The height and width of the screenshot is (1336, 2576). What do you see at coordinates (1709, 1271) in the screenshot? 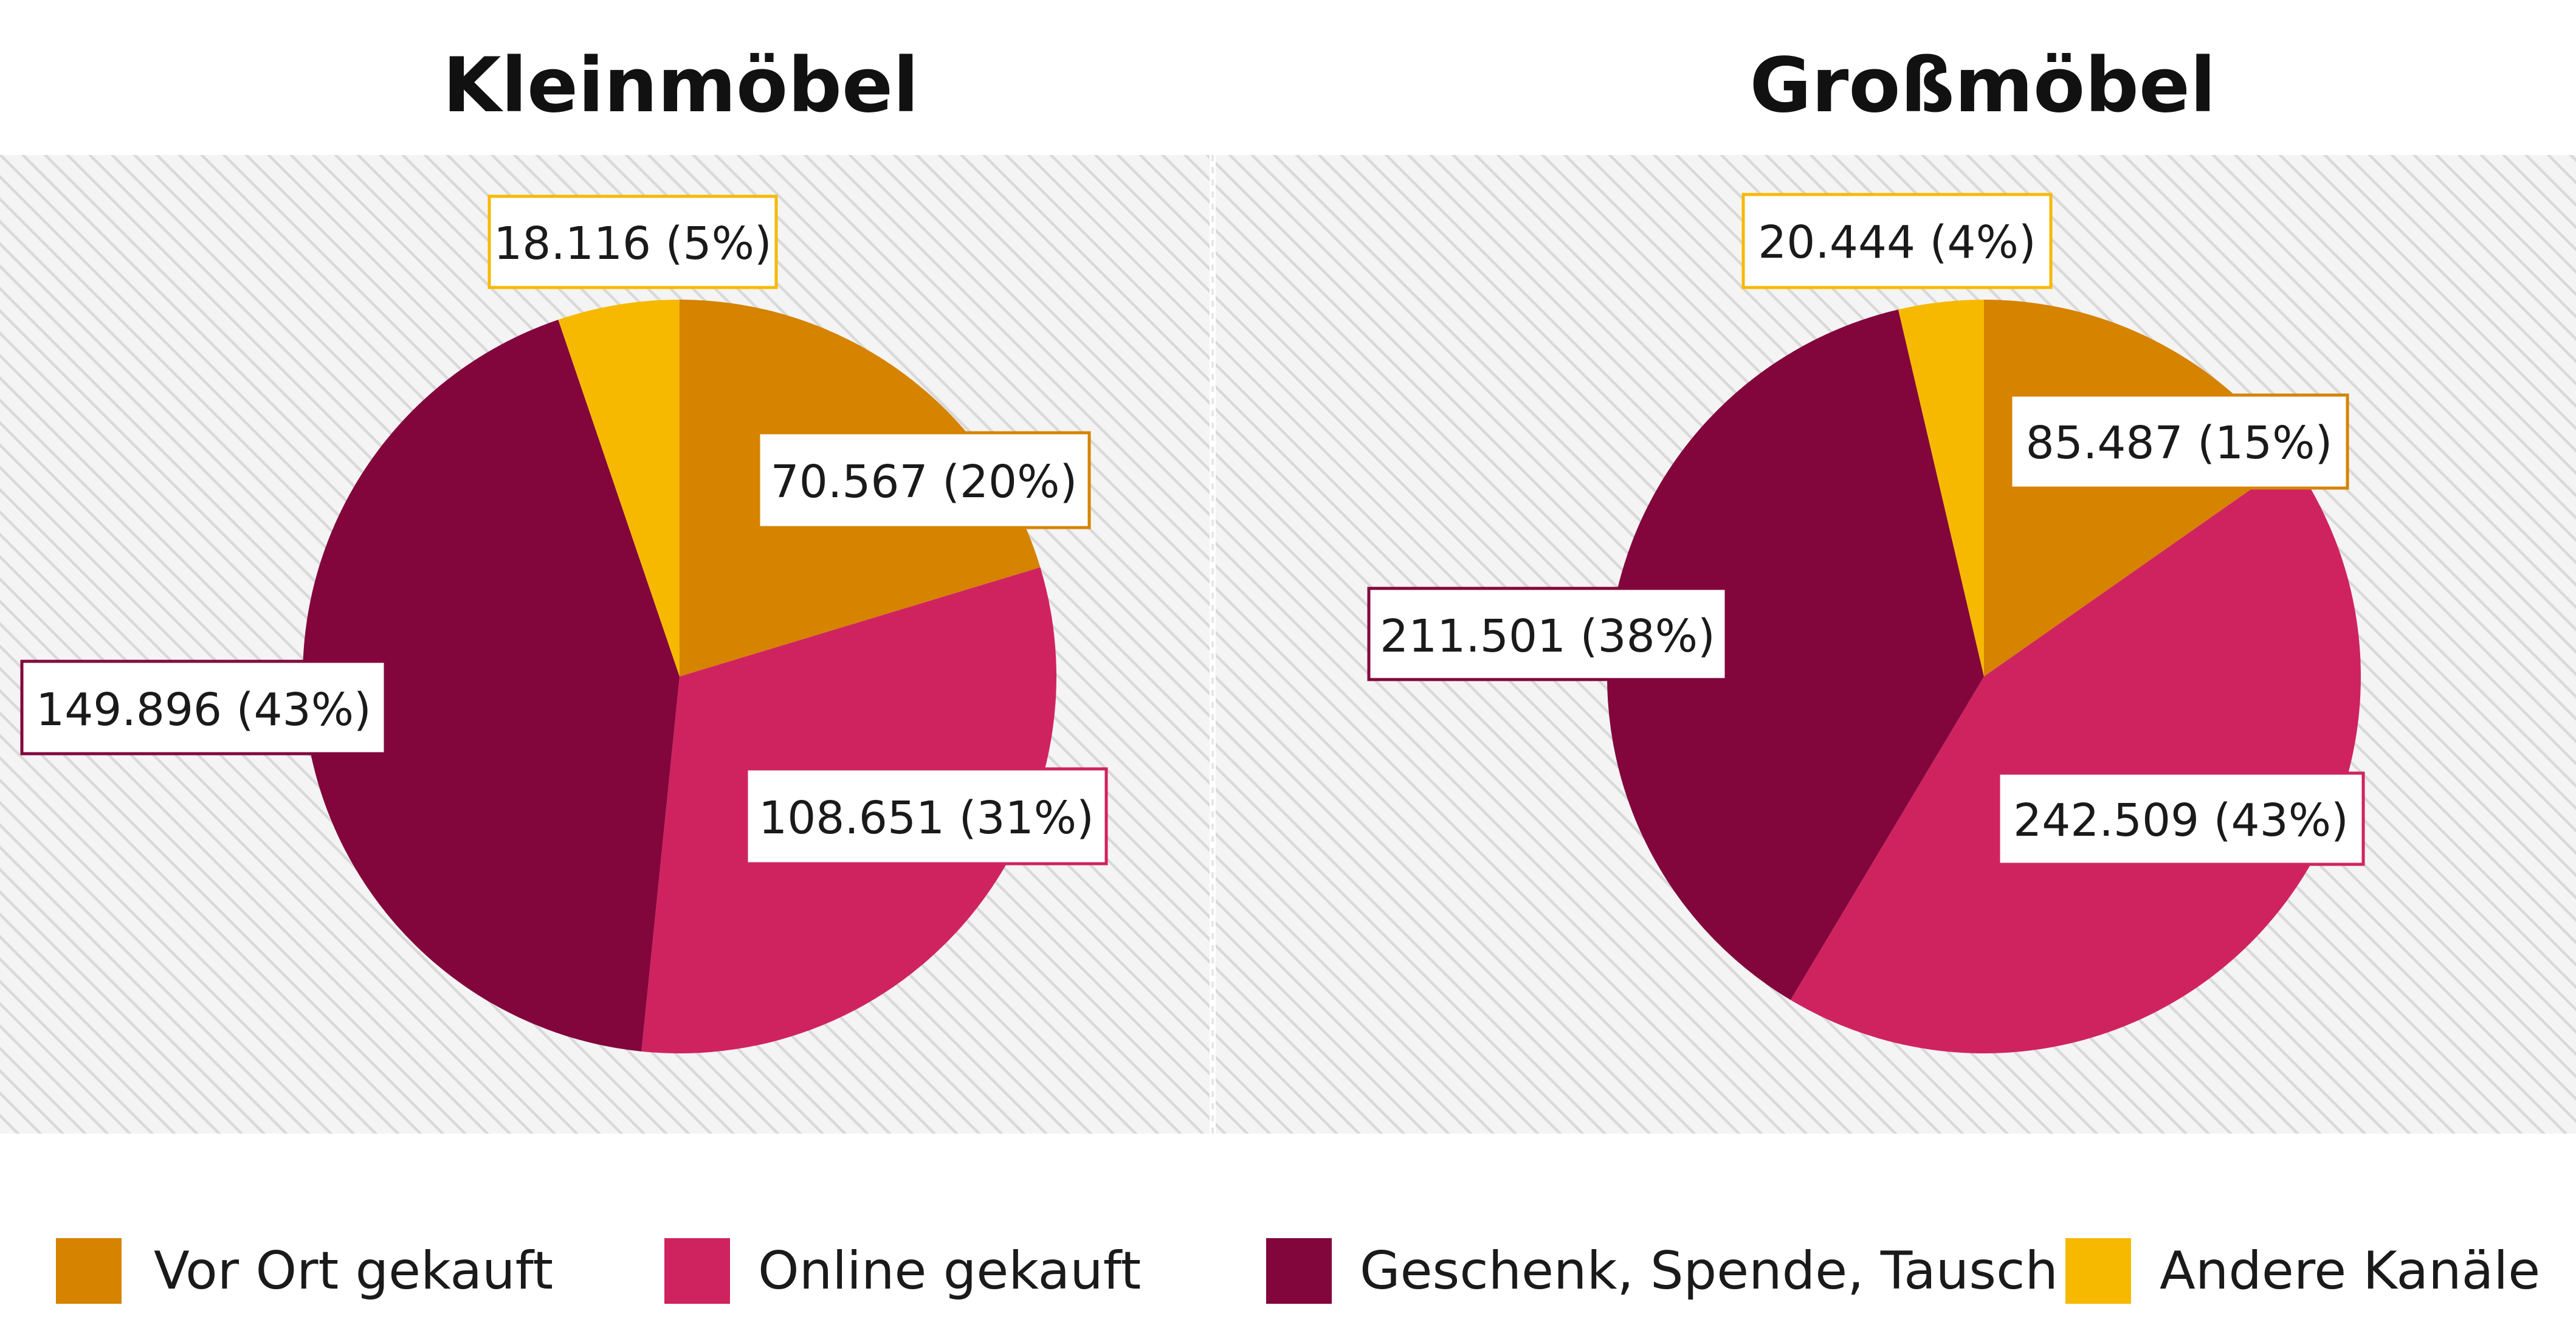
I see `legend-label: Geschenk, Spende, Tausch` at bounding box center [1709, 1271].